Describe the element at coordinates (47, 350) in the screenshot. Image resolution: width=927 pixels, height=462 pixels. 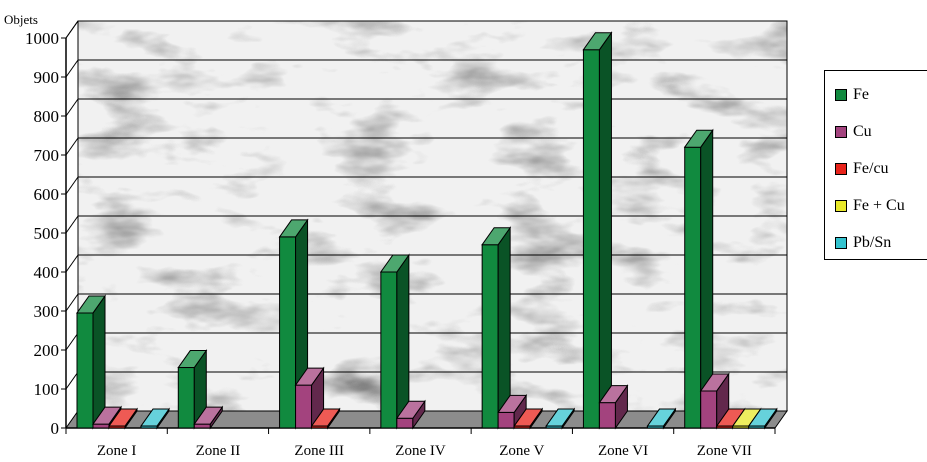
I see `y-tick-label: 200` at that location.